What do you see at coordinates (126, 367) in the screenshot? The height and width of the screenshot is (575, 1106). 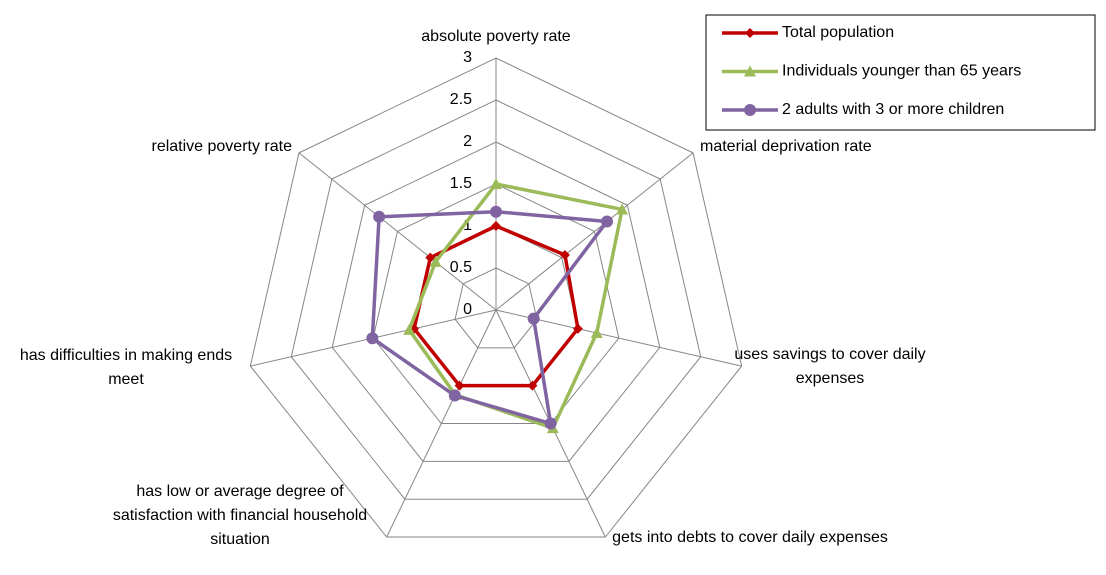 I see `category-label: has difficulties in making ends meet` at bounding box center [126, 367].